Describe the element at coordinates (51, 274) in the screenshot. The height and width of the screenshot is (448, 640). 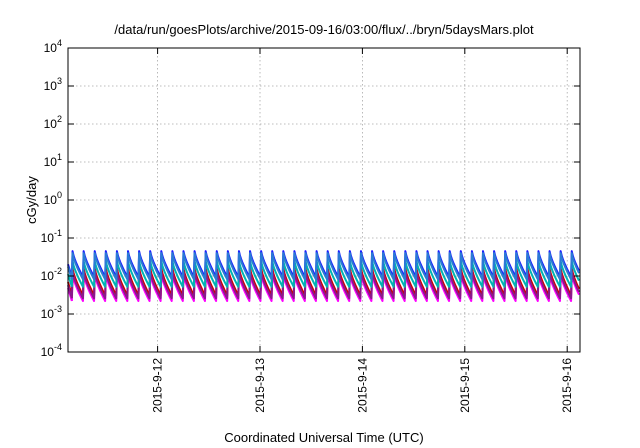
I see `y-tick-label: 10⁻²` at that location.